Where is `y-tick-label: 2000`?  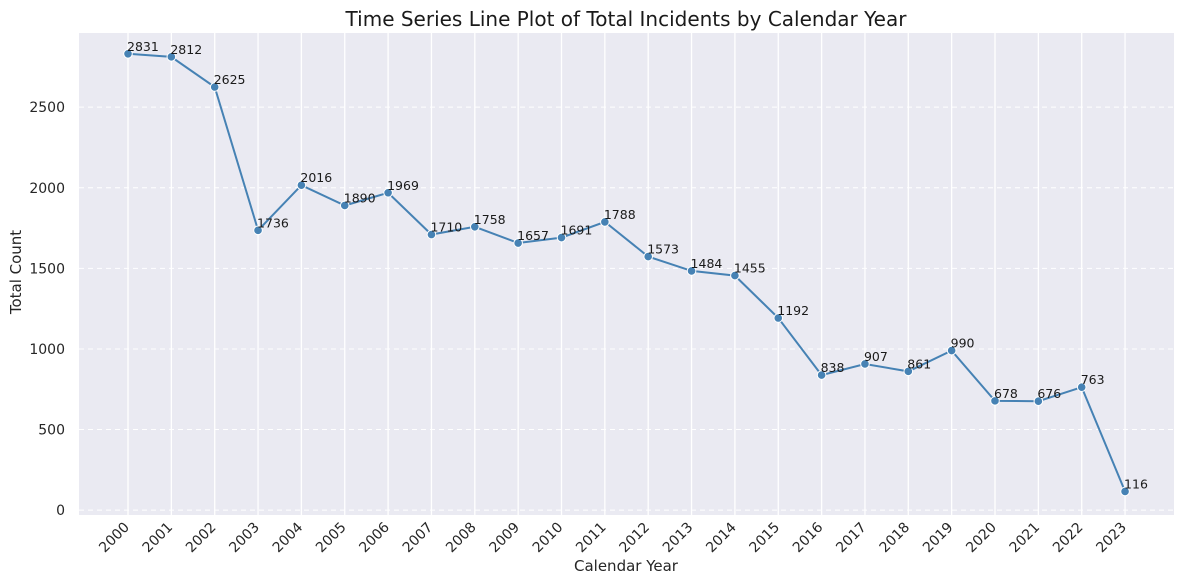 y-tick-label: 2000 is located at coordinates (47, 189).